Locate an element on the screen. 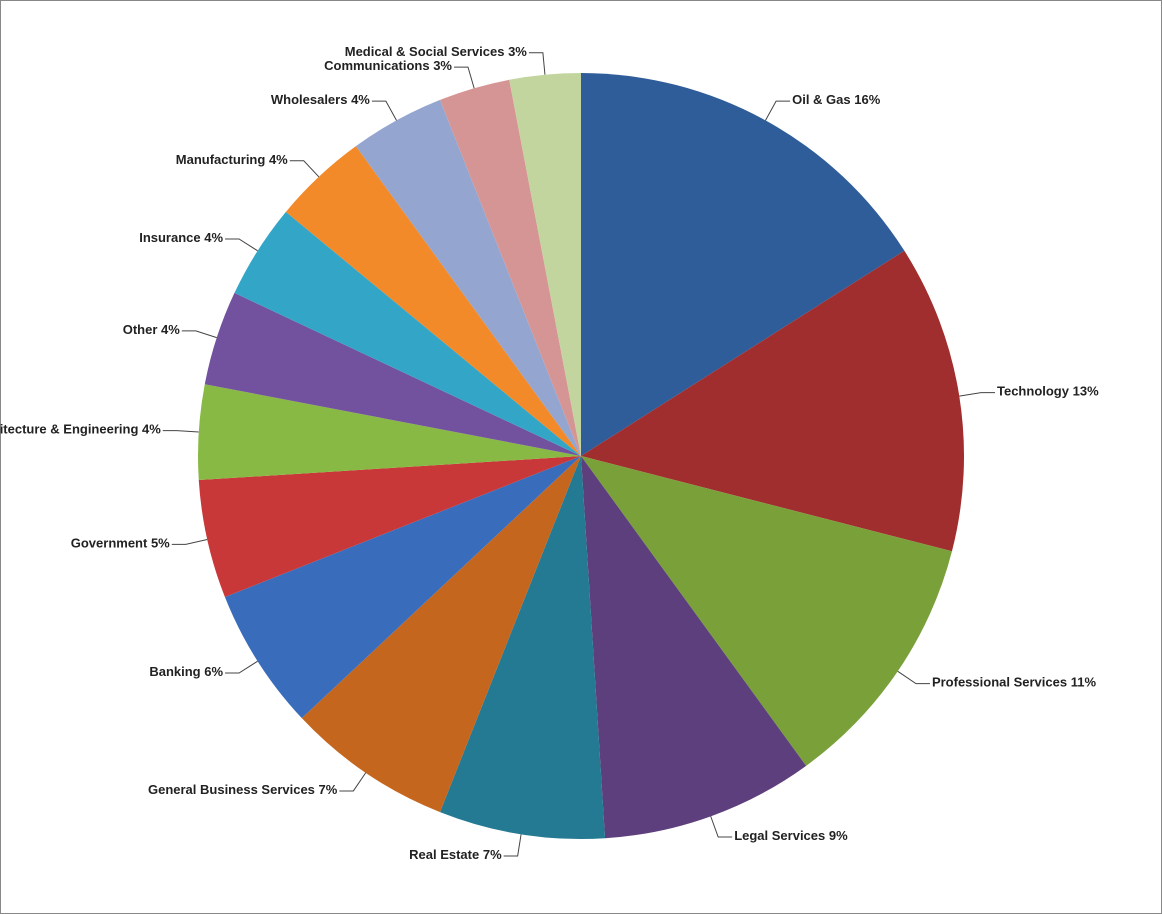  data-label: Oil & Gas 16% is located at coordinates (836, 100).